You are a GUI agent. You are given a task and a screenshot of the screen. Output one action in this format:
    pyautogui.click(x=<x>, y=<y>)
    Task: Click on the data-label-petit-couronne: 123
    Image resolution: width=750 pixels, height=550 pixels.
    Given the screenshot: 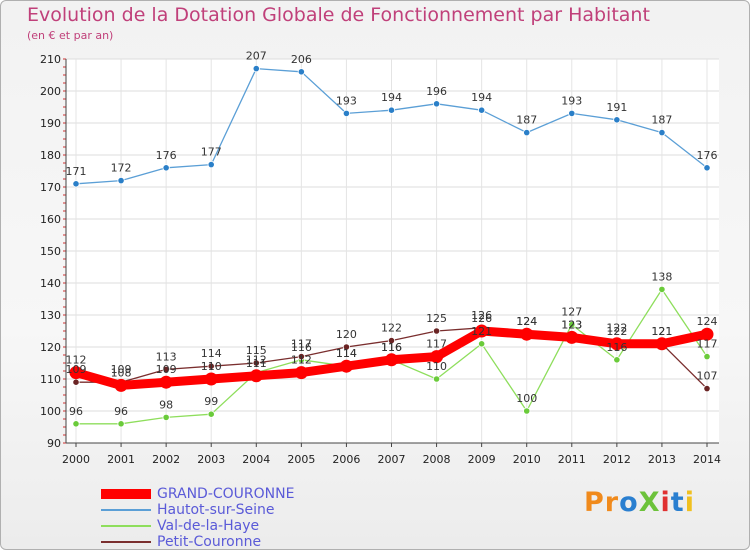 What is the action you would take?
    pyautogui.click(x=571, y=324)
    